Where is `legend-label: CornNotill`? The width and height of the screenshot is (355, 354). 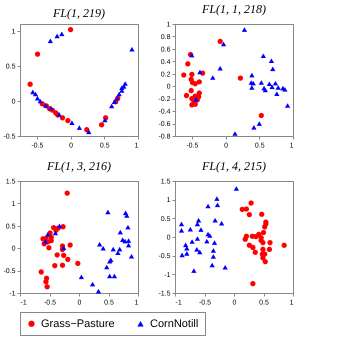
legend-label: CornNotill is located at coordinates (174, 324).